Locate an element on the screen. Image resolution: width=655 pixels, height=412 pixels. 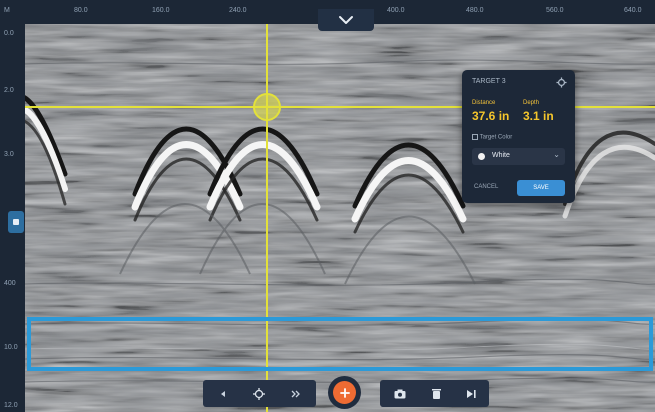
card-title: TARGET 3 is located at coordinates (489, 81).